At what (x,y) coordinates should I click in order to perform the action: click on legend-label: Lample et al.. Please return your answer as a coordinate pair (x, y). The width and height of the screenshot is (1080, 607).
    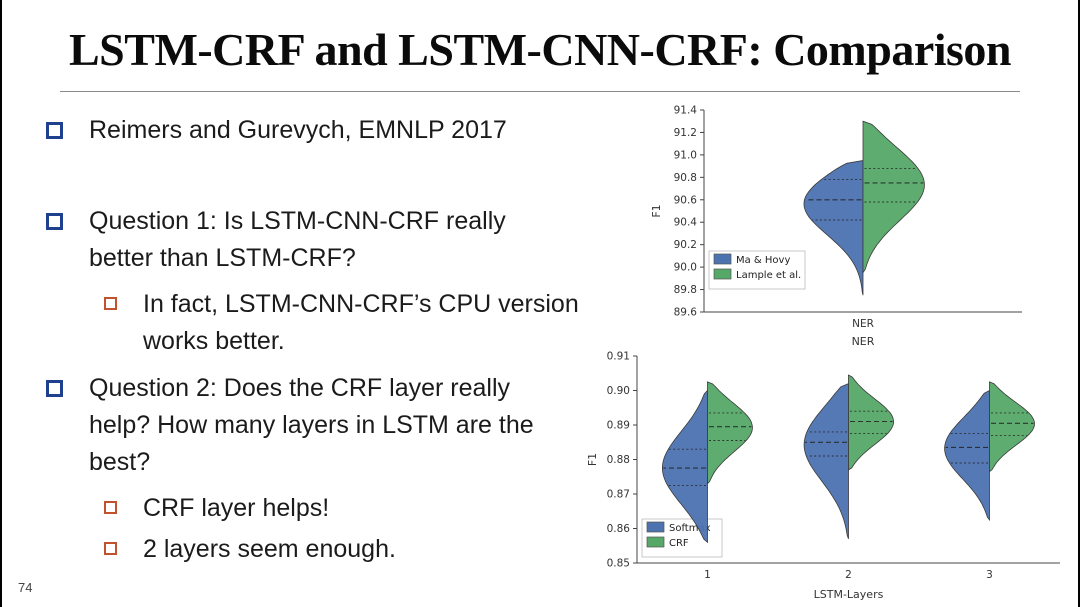
    Looking at the image, I should click on (768, 275).